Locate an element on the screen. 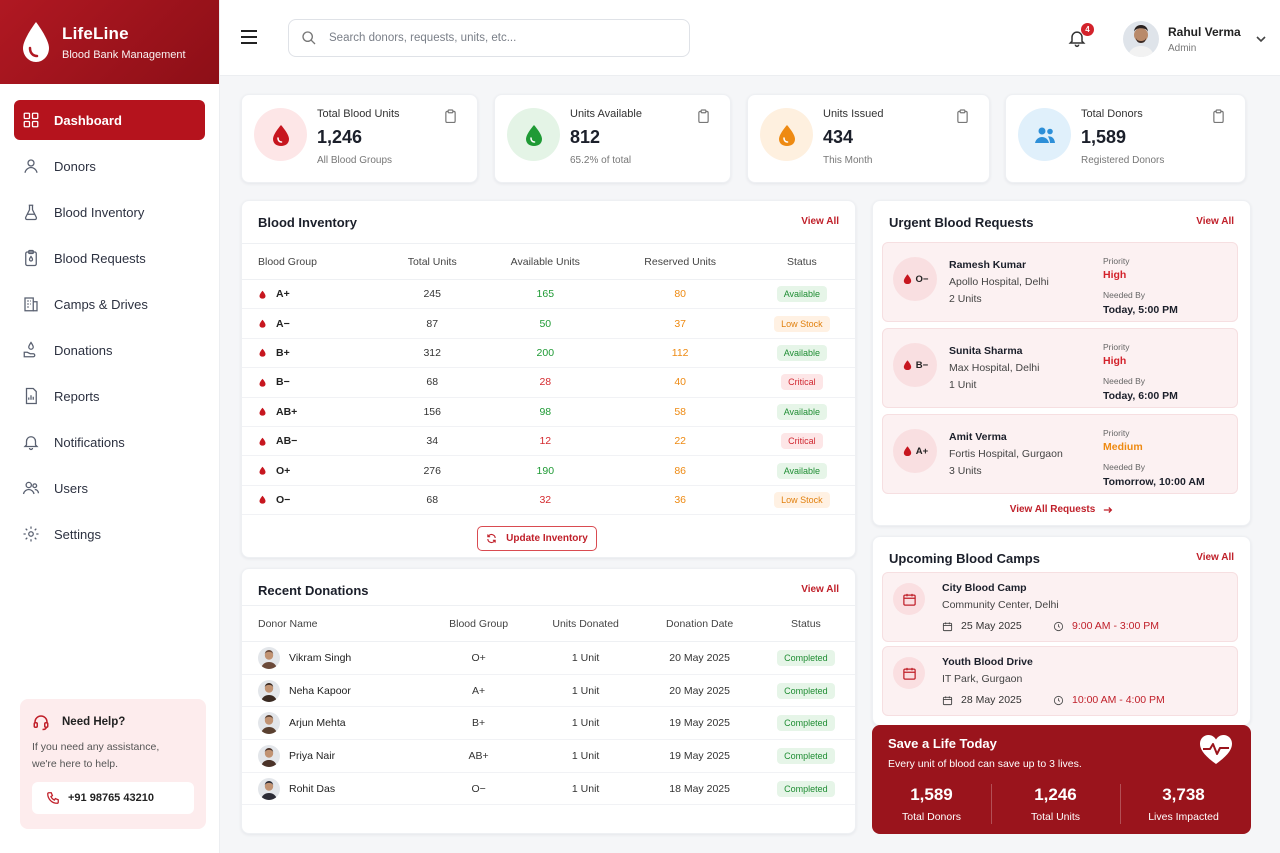  donation-date: 19 May 2025 is located at coordinates (699, 723).